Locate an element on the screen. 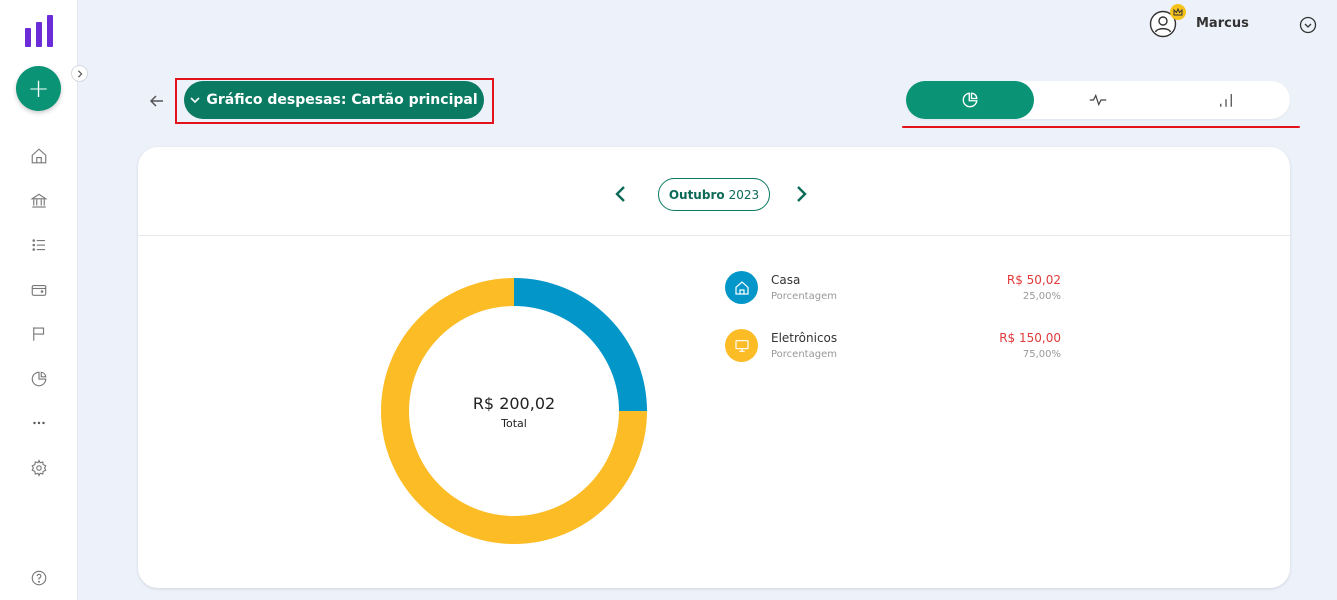 The width and height of the screenshot is (1337, 600). back-arrow-icon is located at coordinates (157, 101).